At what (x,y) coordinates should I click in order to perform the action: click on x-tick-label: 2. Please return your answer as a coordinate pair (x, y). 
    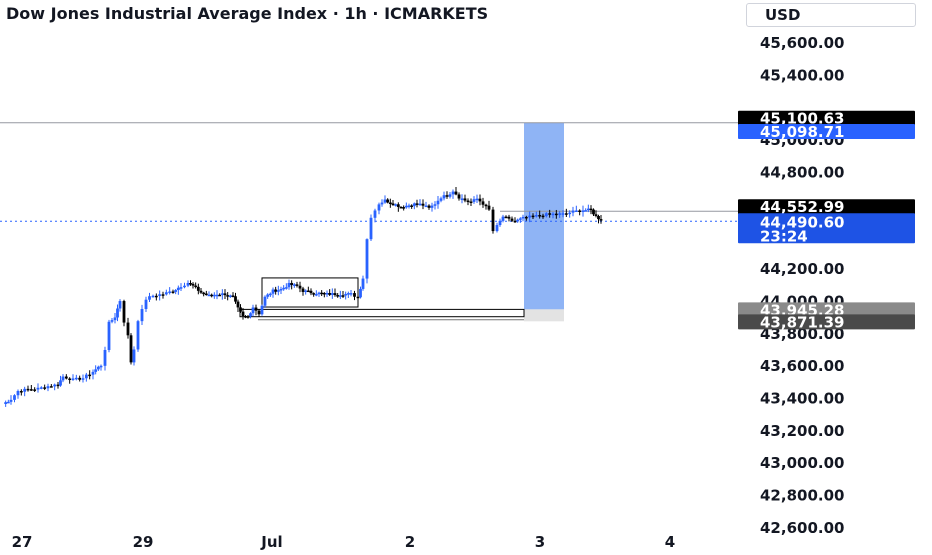
    Looking at the image, I should click on (410, 541).